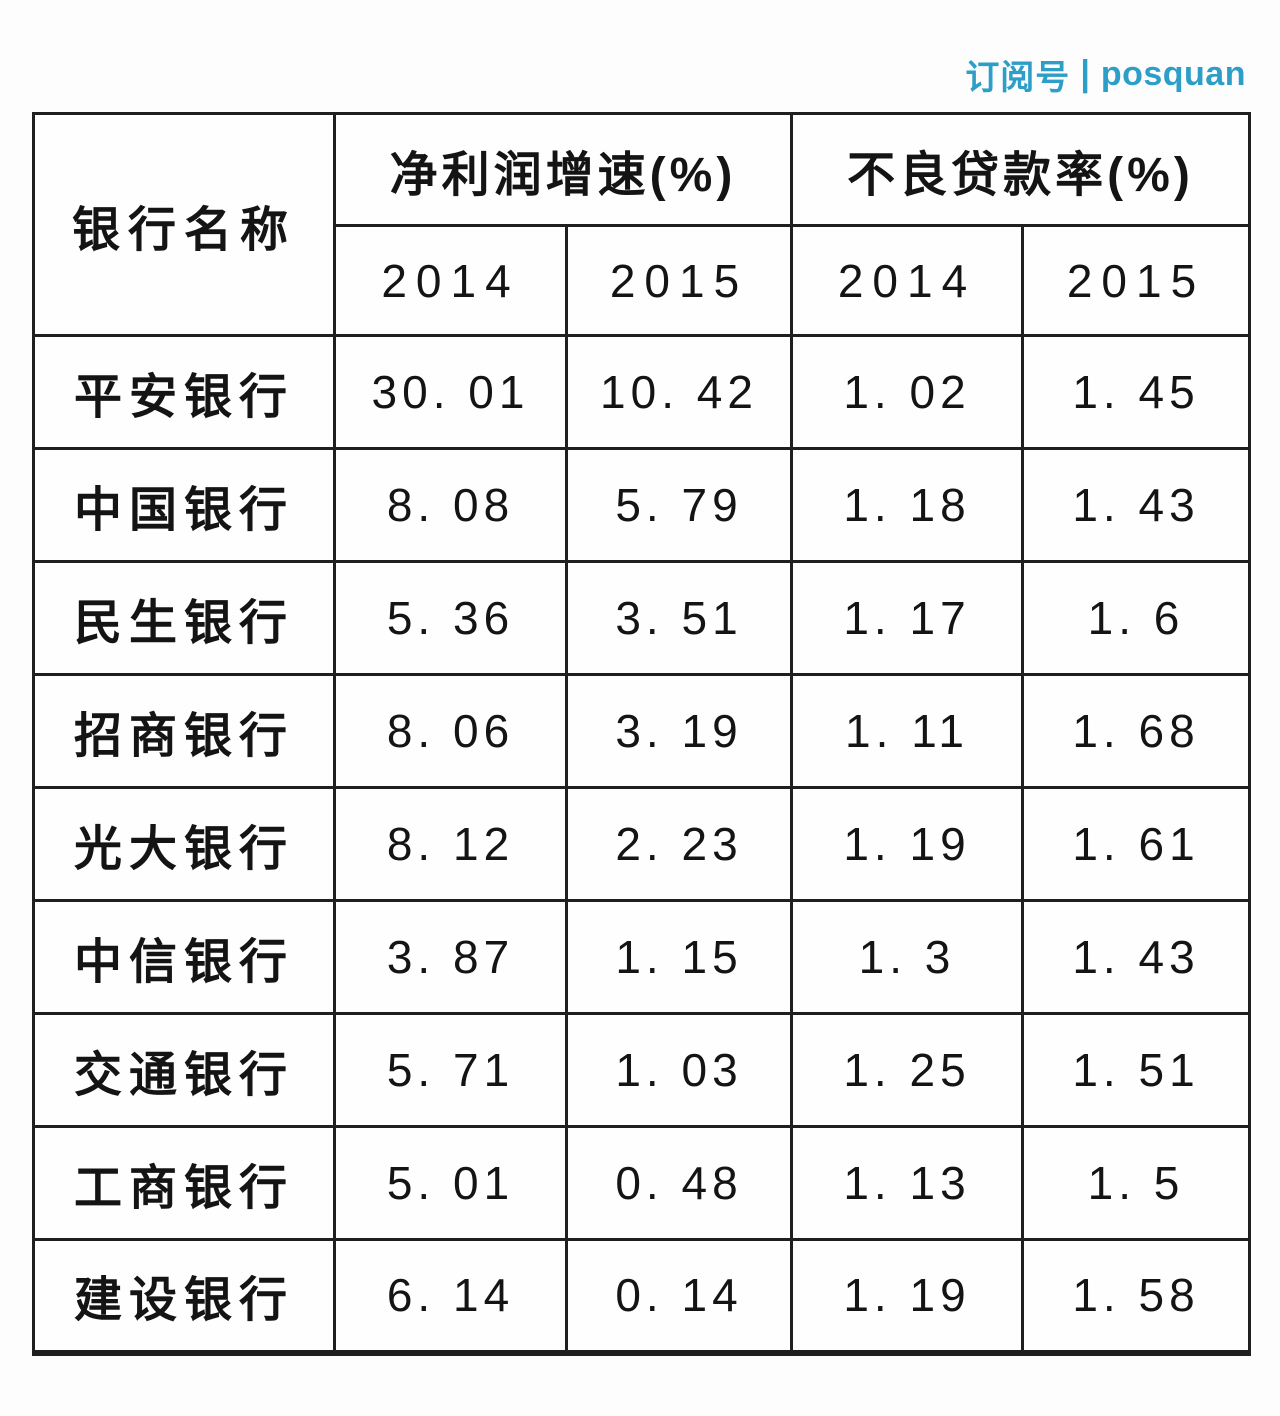  What do you see at coordinates (1136, 1297) in the screenshot?
I see `npl-2015-cell: 1. 58` at bounding box center [1136, 1297].